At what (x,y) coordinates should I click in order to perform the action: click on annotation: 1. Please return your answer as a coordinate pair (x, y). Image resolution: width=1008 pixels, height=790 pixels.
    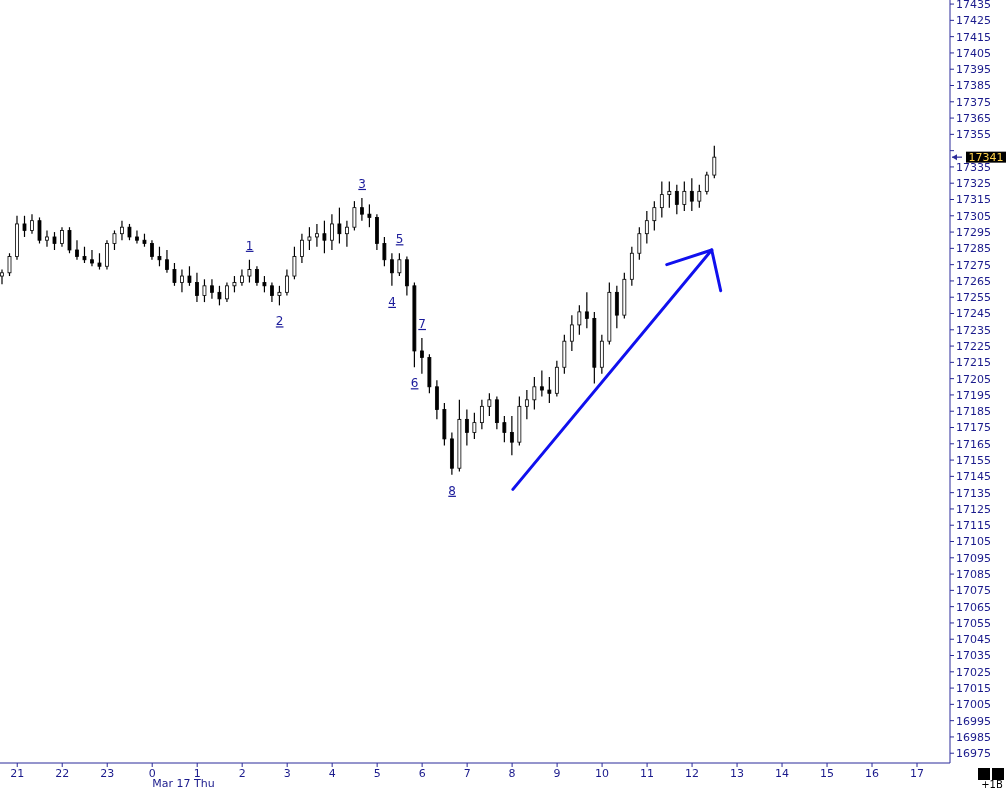
    Looking at the image, I should click on (249, 245).